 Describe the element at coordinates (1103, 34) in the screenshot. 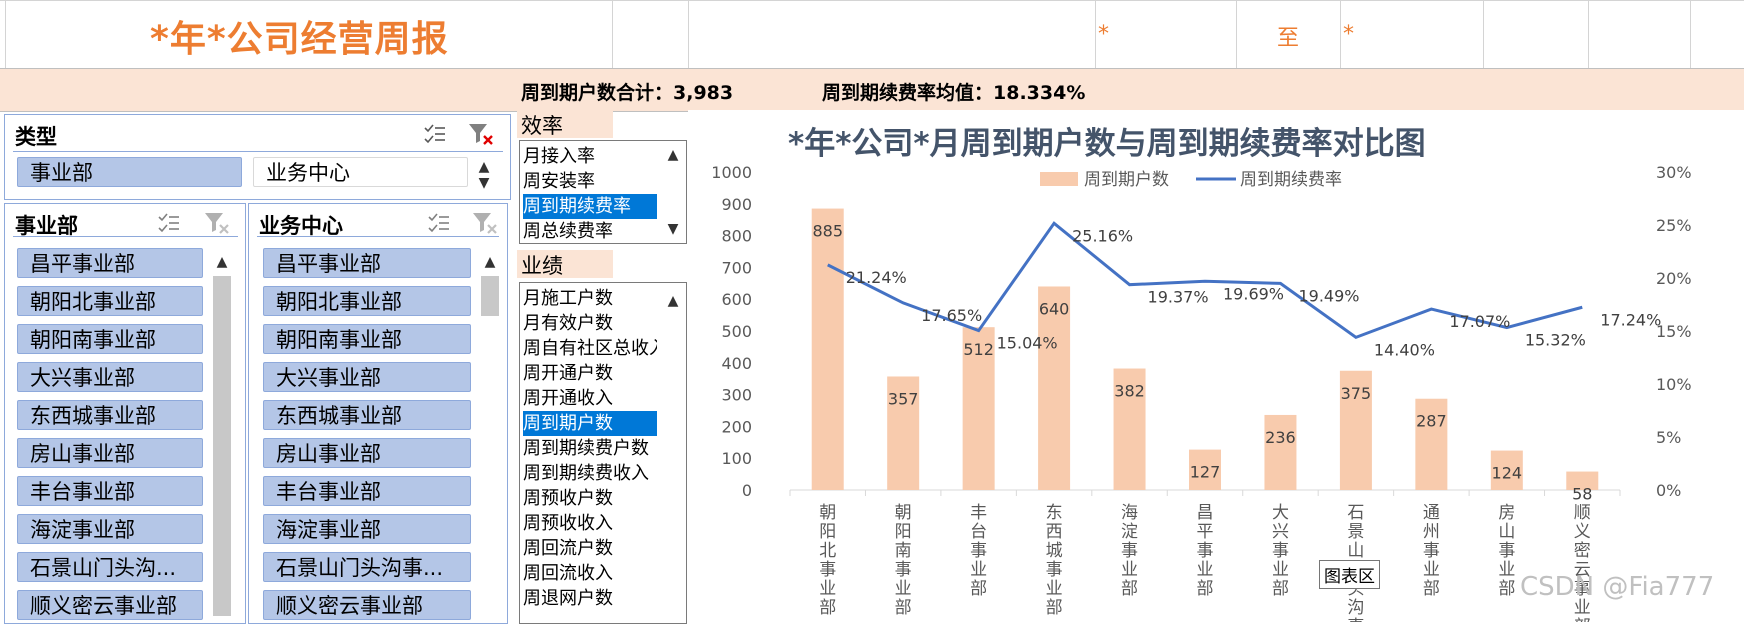

I see `start-date-cell: *` at that location.